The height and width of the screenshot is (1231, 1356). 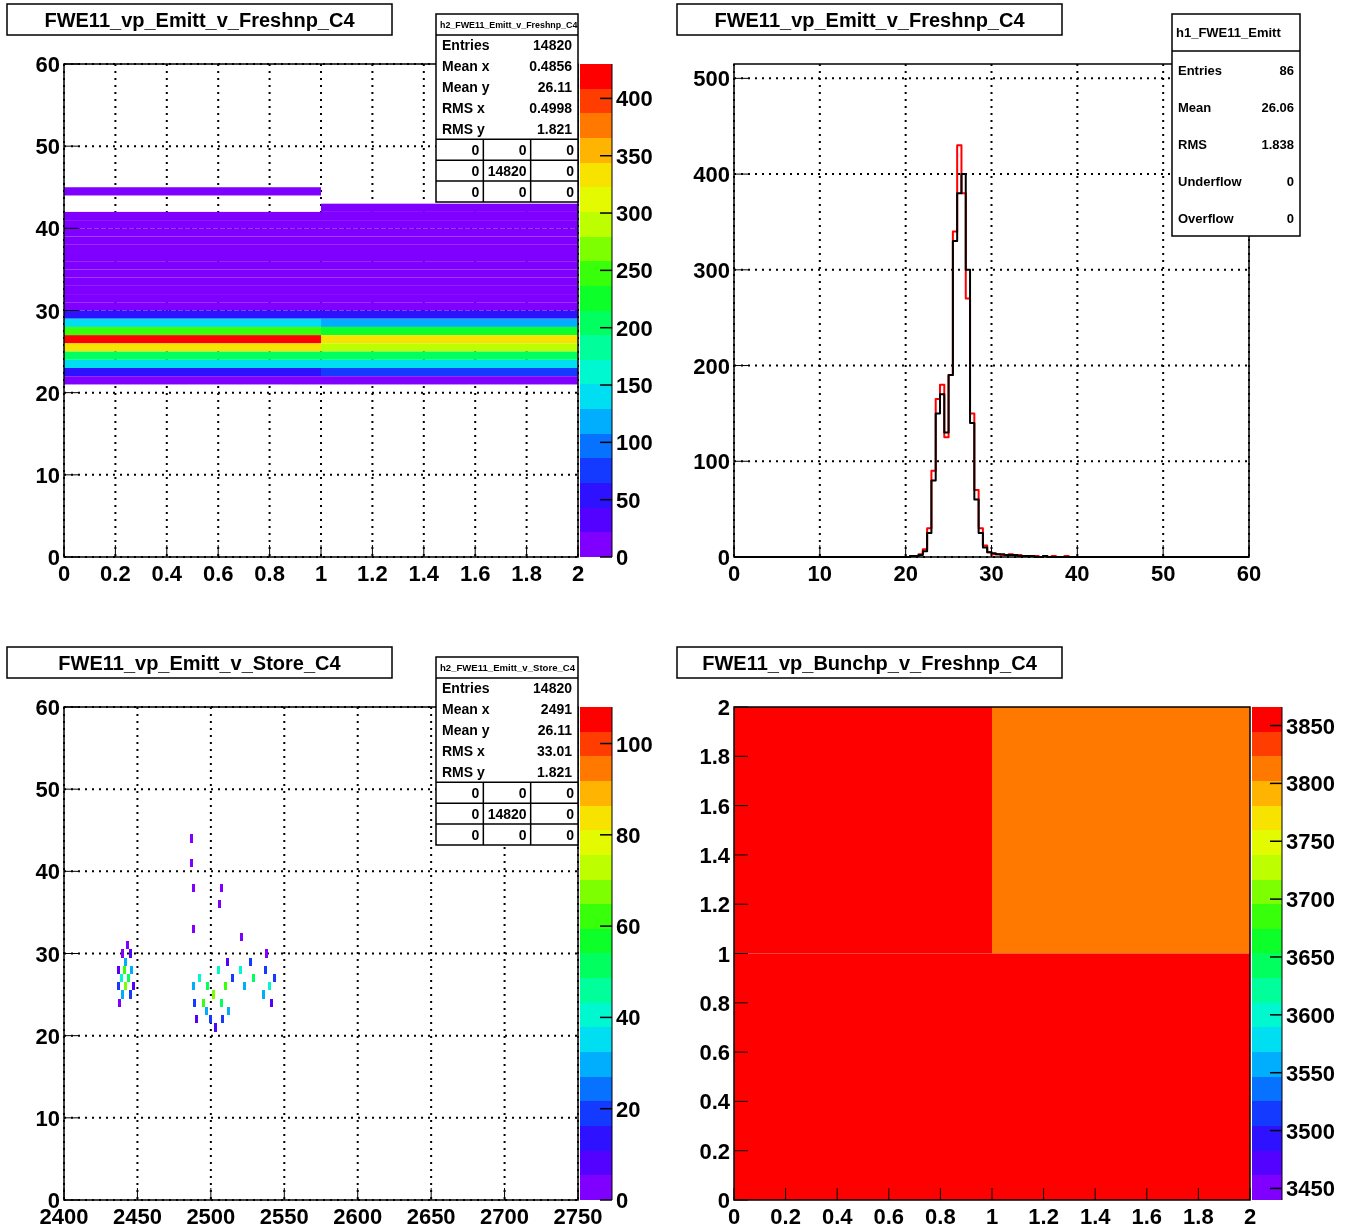 I want to click on color-bar-label: 0, so click(x=622, y=557).